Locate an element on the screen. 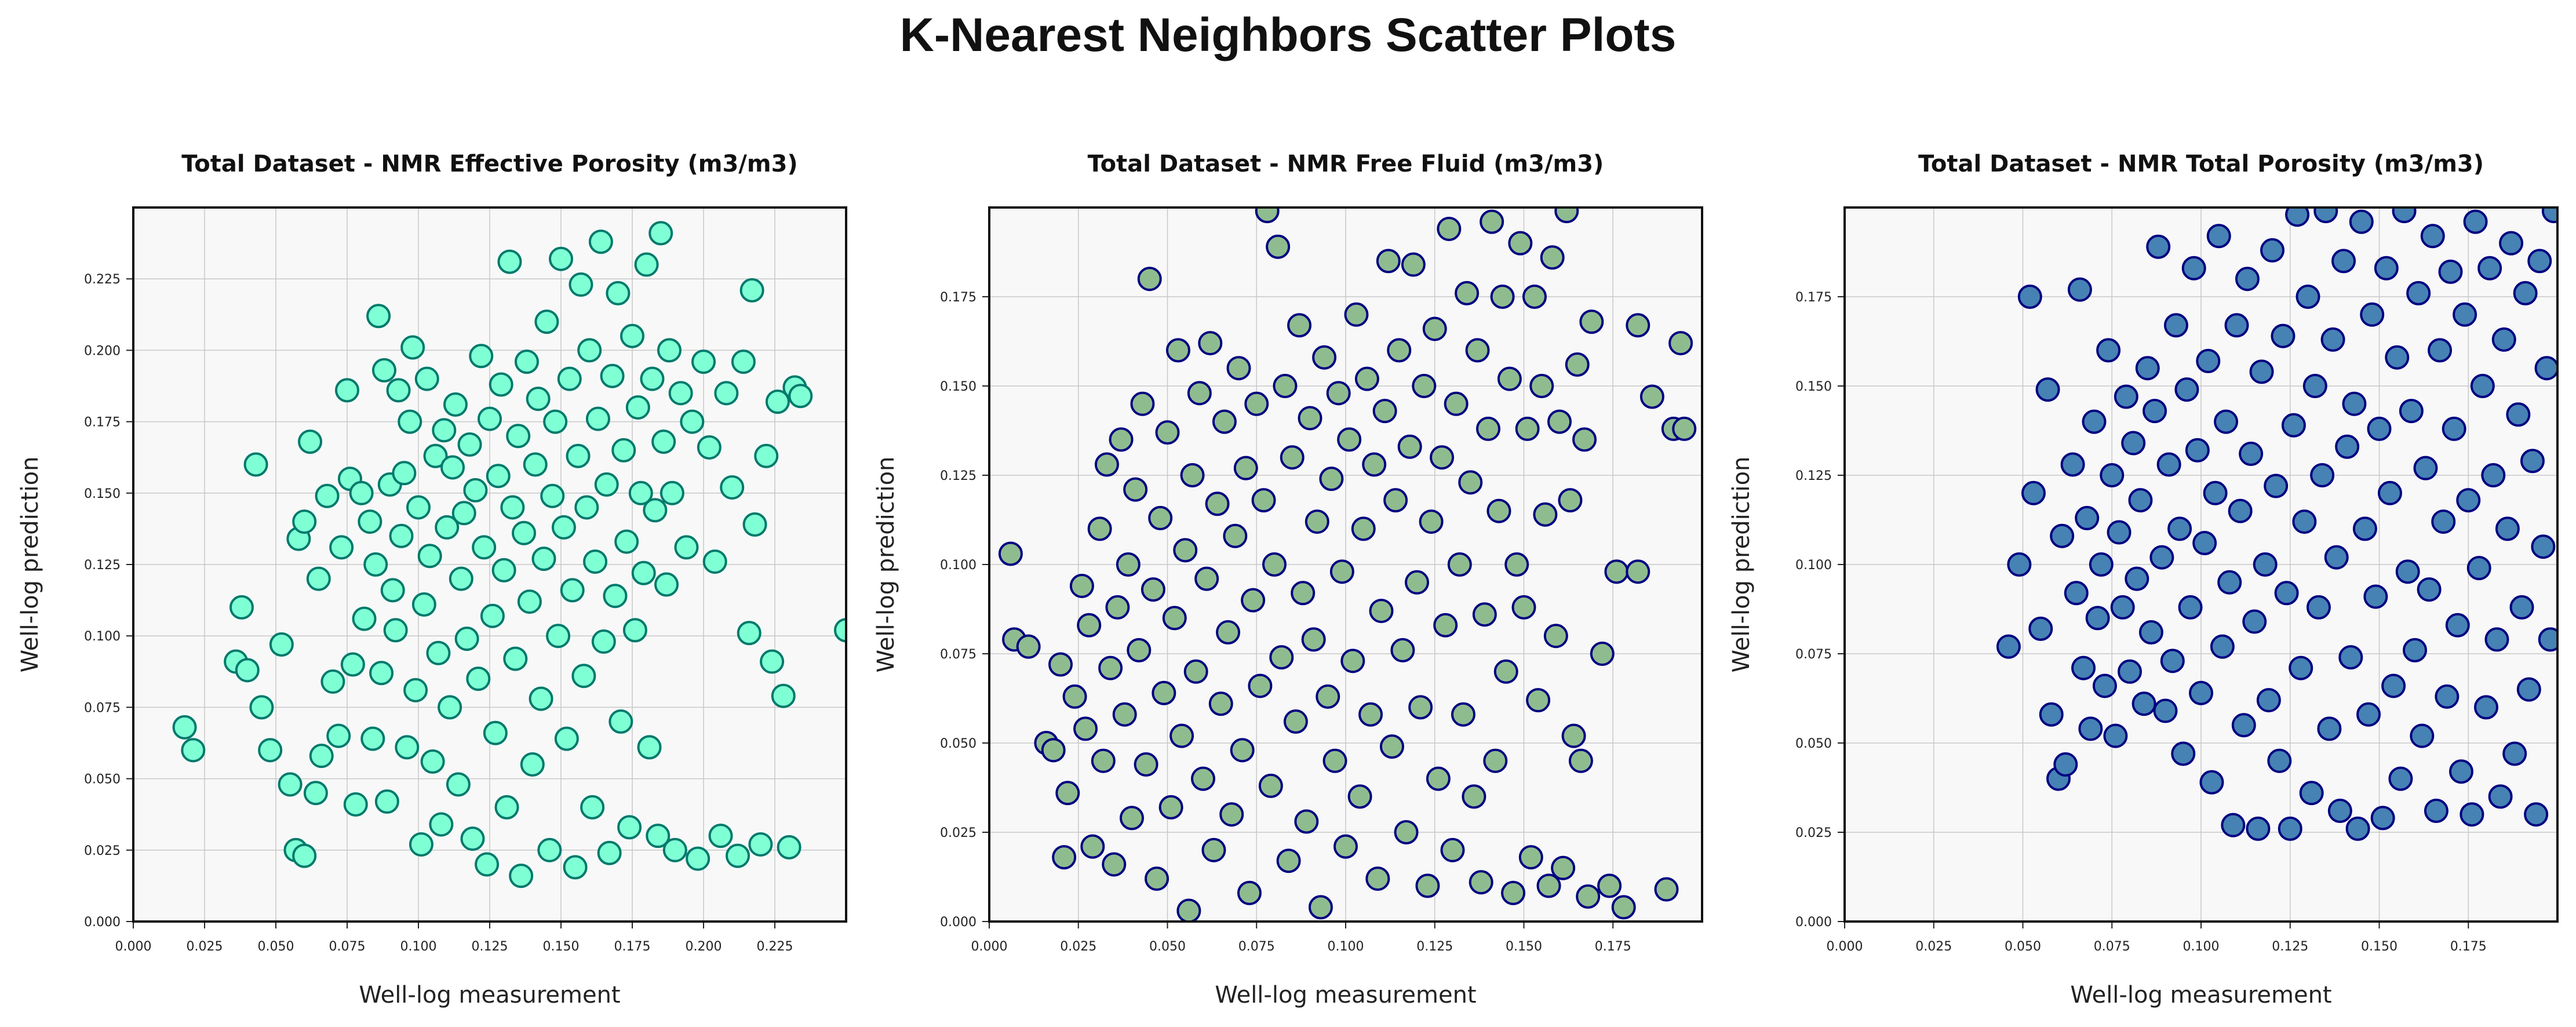 This screenshot has height=1027, width=2576. y-tick-label: 0.175 is located at coordinates (958, 297).